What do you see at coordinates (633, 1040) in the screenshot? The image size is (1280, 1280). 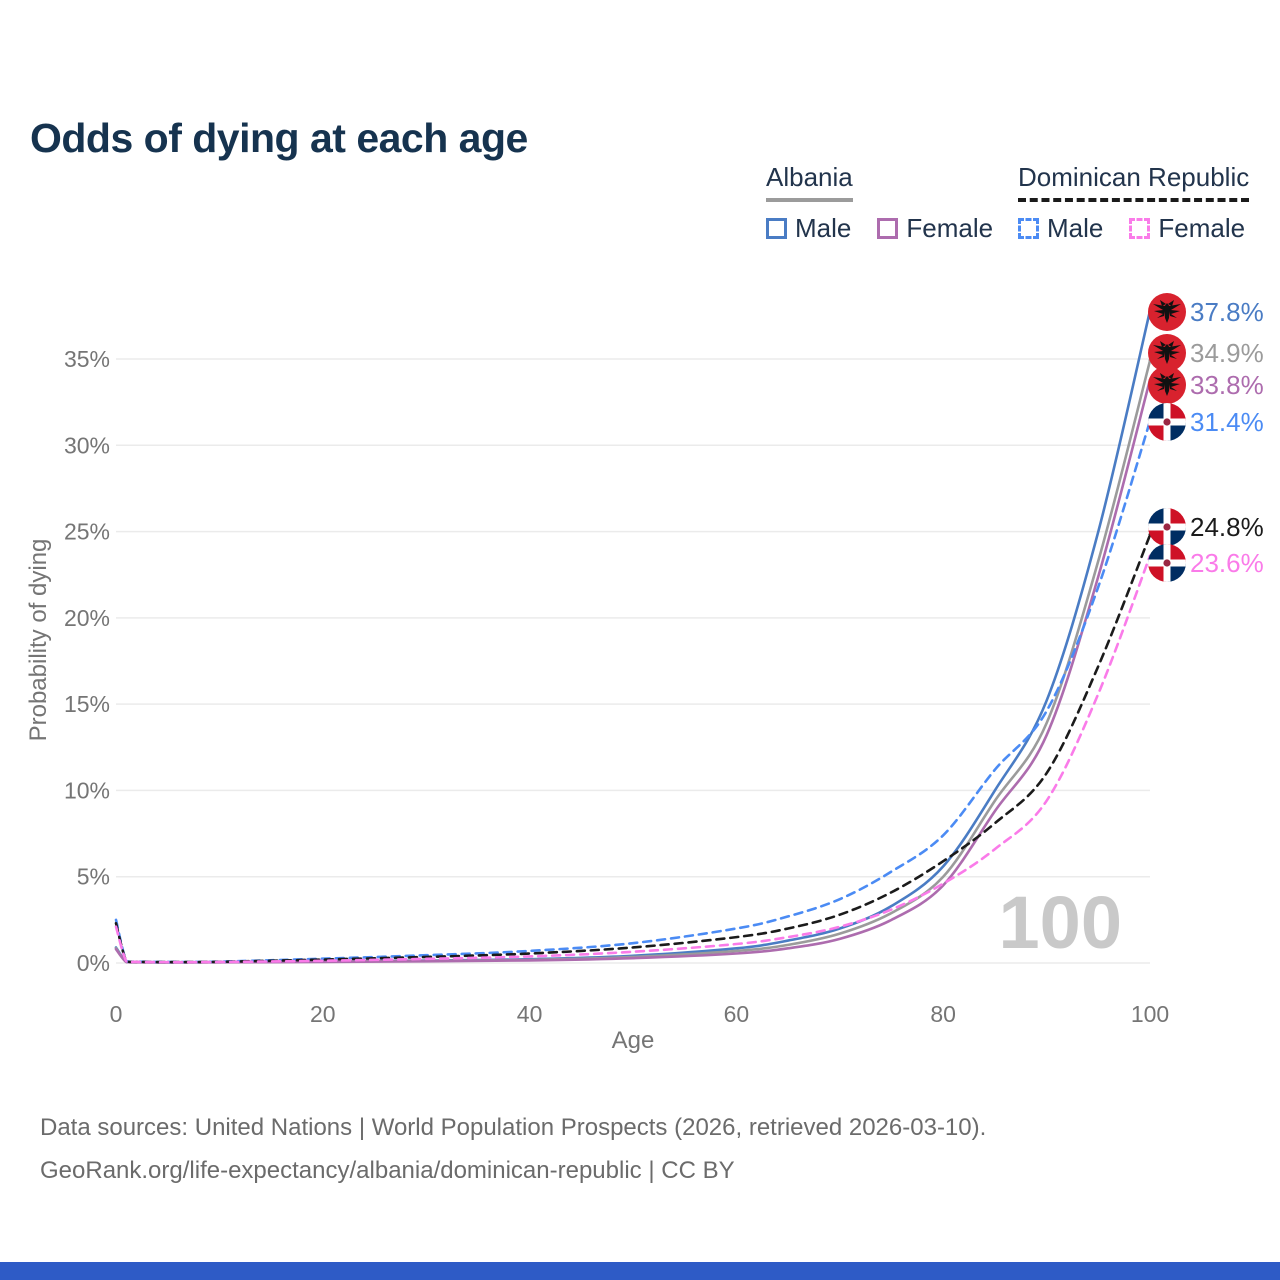 I see `x-axis-title: Age` at bounding box center [633, 1040].